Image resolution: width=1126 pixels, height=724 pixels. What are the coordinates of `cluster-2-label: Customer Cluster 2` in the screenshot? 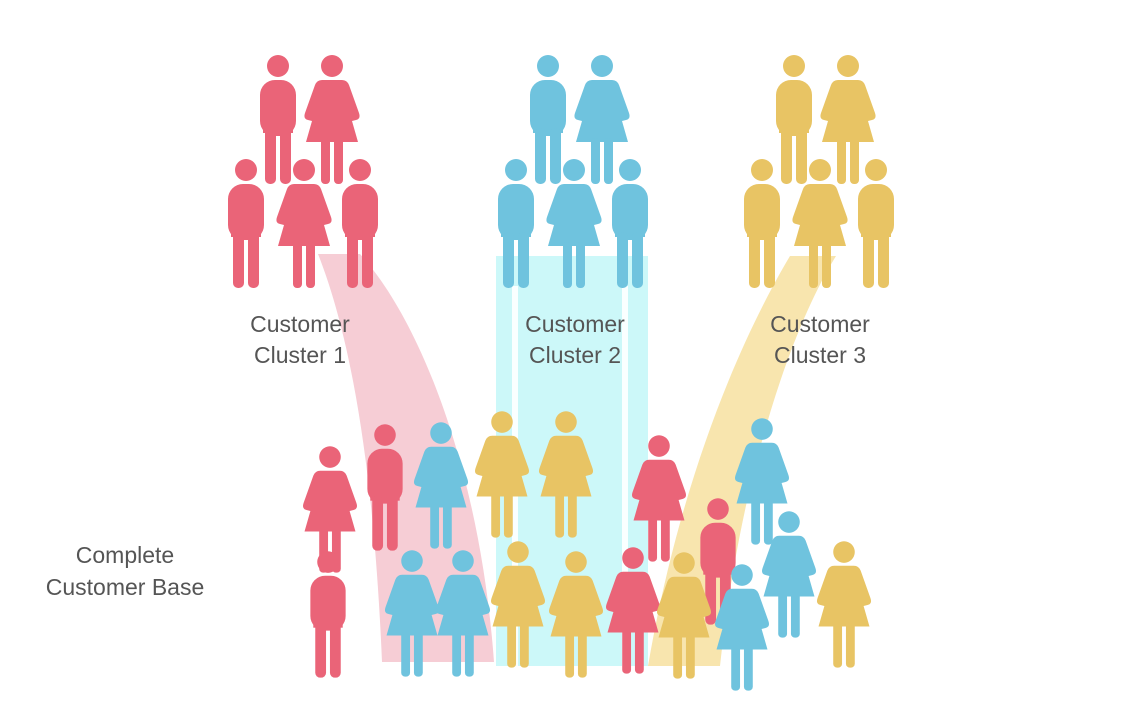 It's located at (575, 339).